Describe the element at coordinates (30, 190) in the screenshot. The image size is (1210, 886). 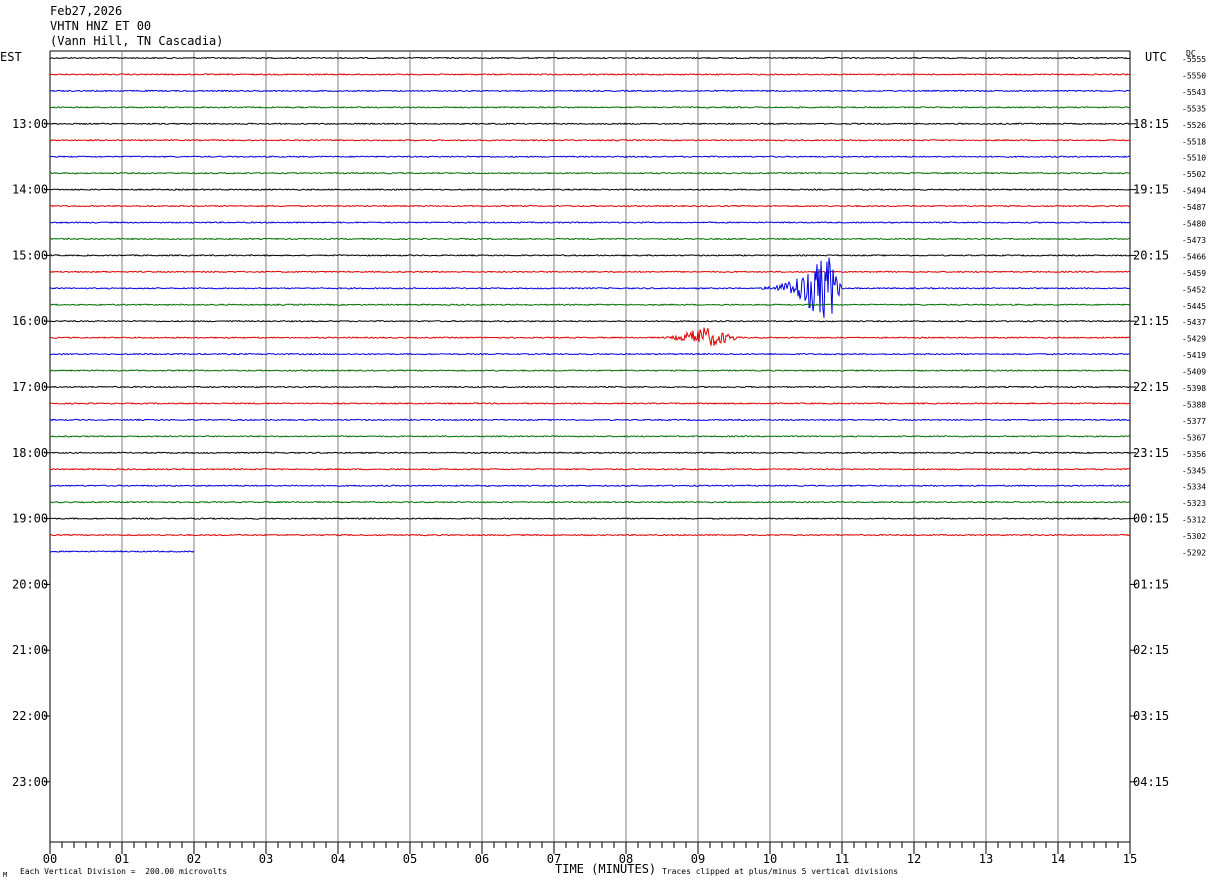
I see `est-hour-label: 14:00` at that location.